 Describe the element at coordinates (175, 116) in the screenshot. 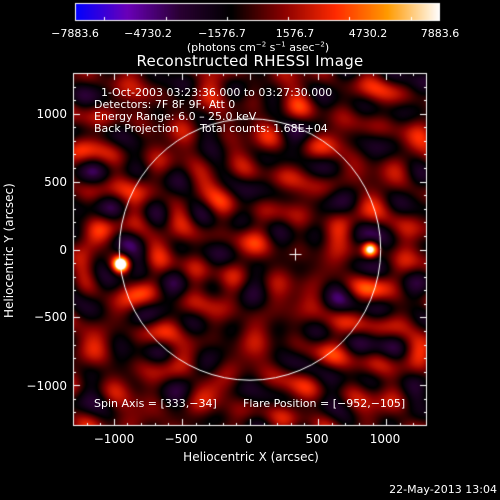

I see `energy-range-label: Energy Range: 6.0 – 25.0 keV` at that location.